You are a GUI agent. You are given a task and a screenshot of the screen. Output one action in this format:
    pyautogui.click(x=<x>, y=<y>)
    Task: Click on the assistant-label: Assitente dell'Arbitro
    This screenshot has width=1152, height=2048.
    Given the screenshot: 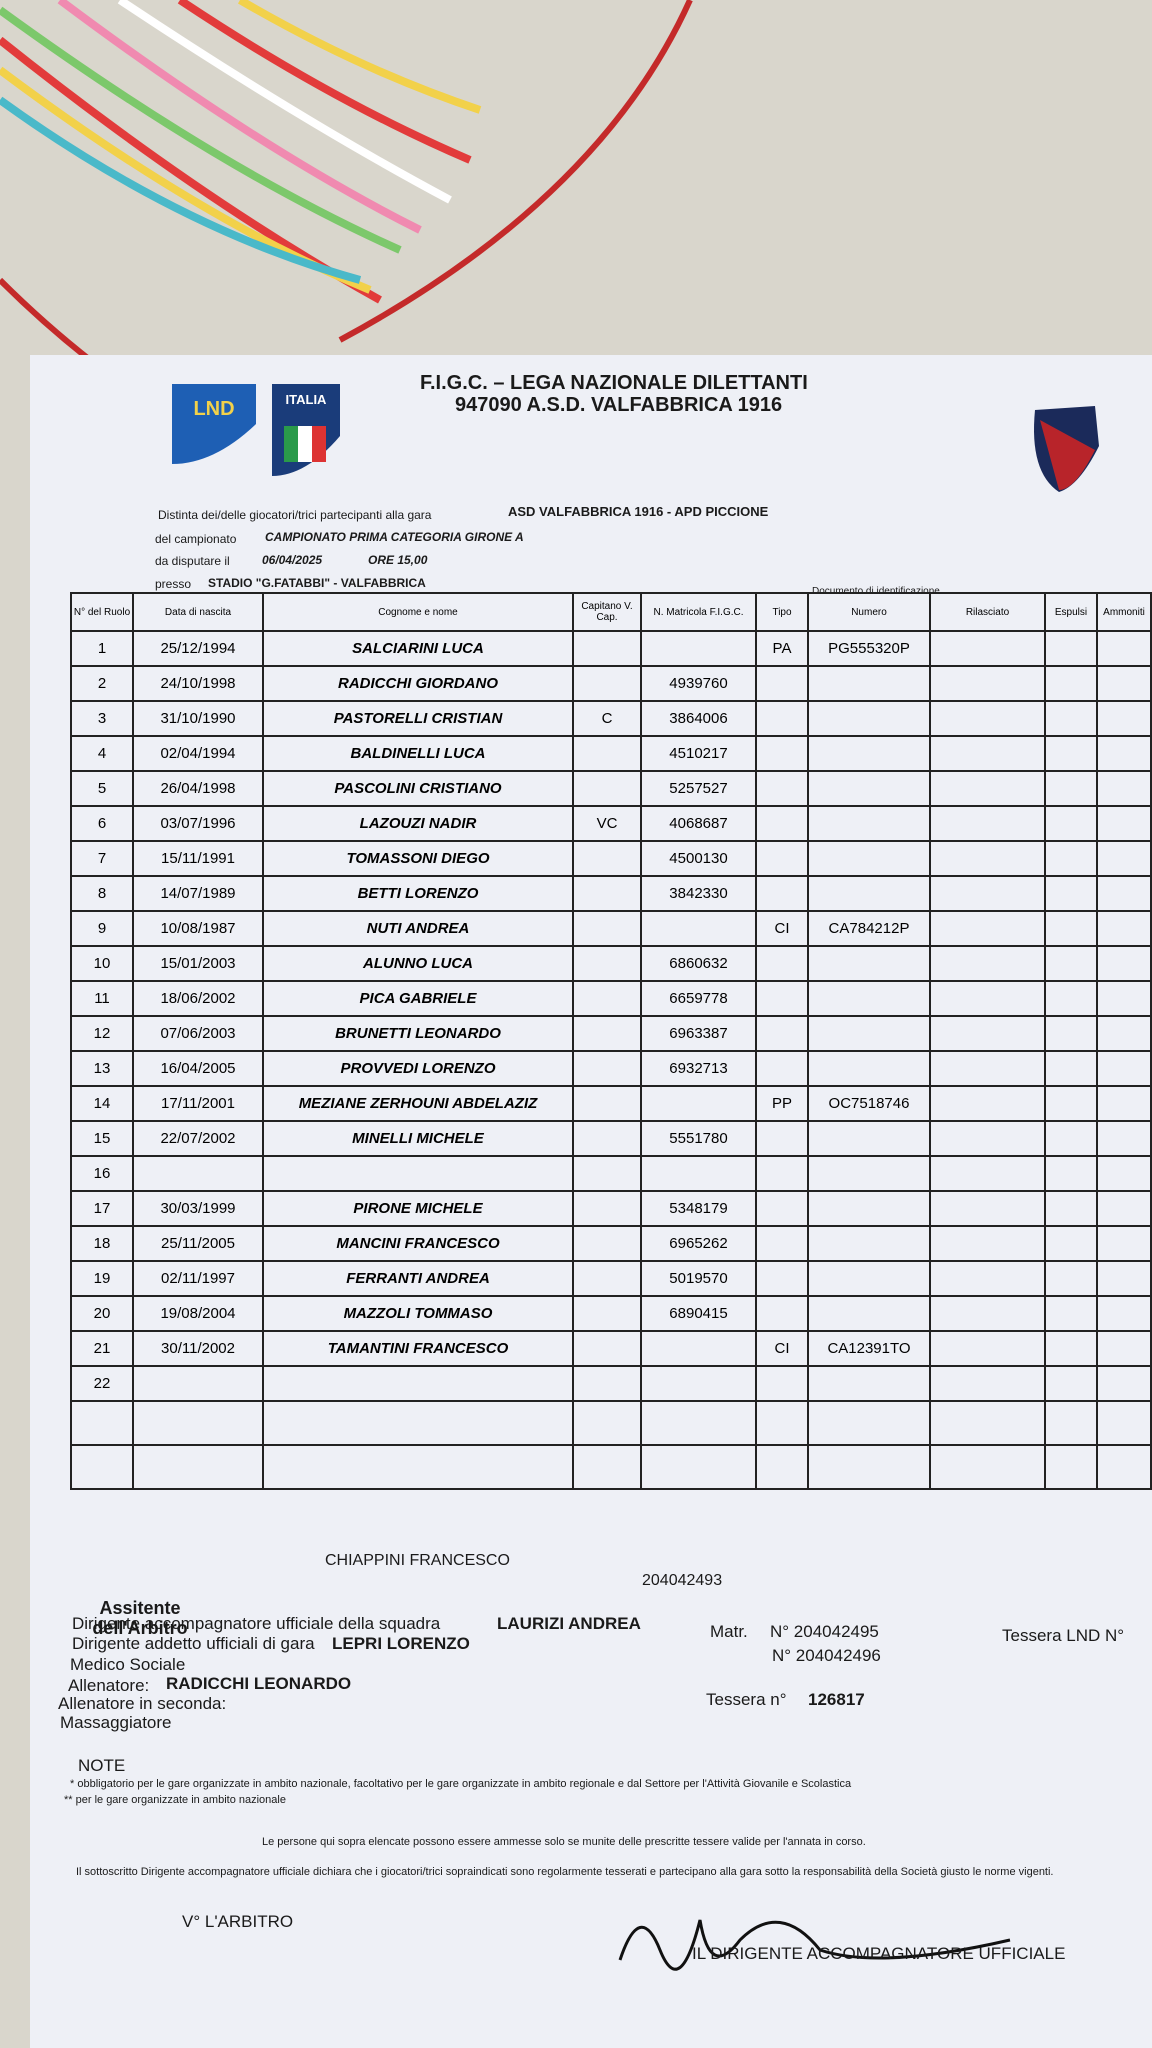 What is the action you would take?
    pyautogui.click(x=140, y=1618)
    